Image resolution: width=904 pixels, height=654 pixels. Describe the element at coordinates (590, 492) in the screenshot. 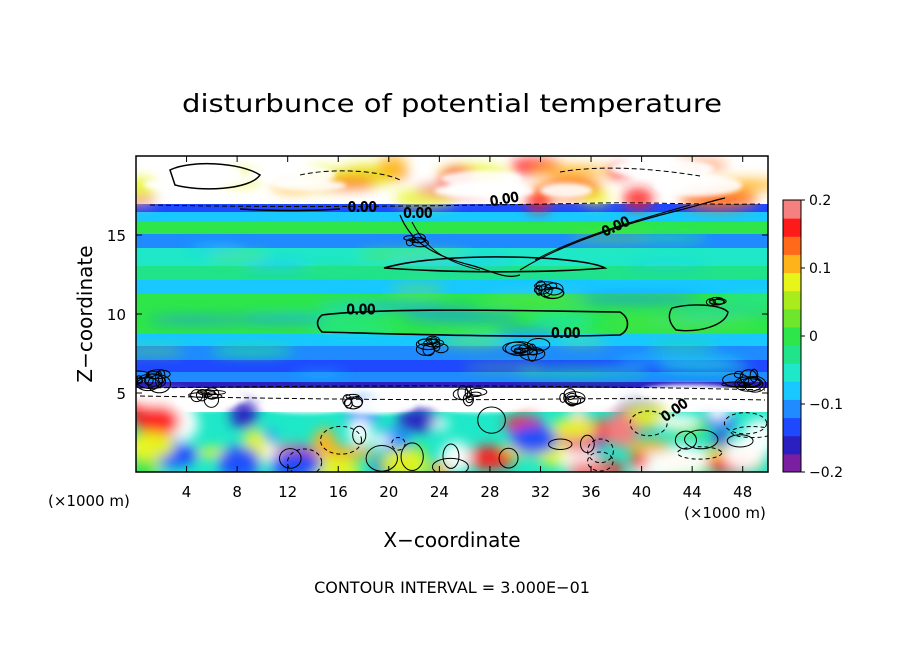

I see `x-tick-label: 36` at that location.